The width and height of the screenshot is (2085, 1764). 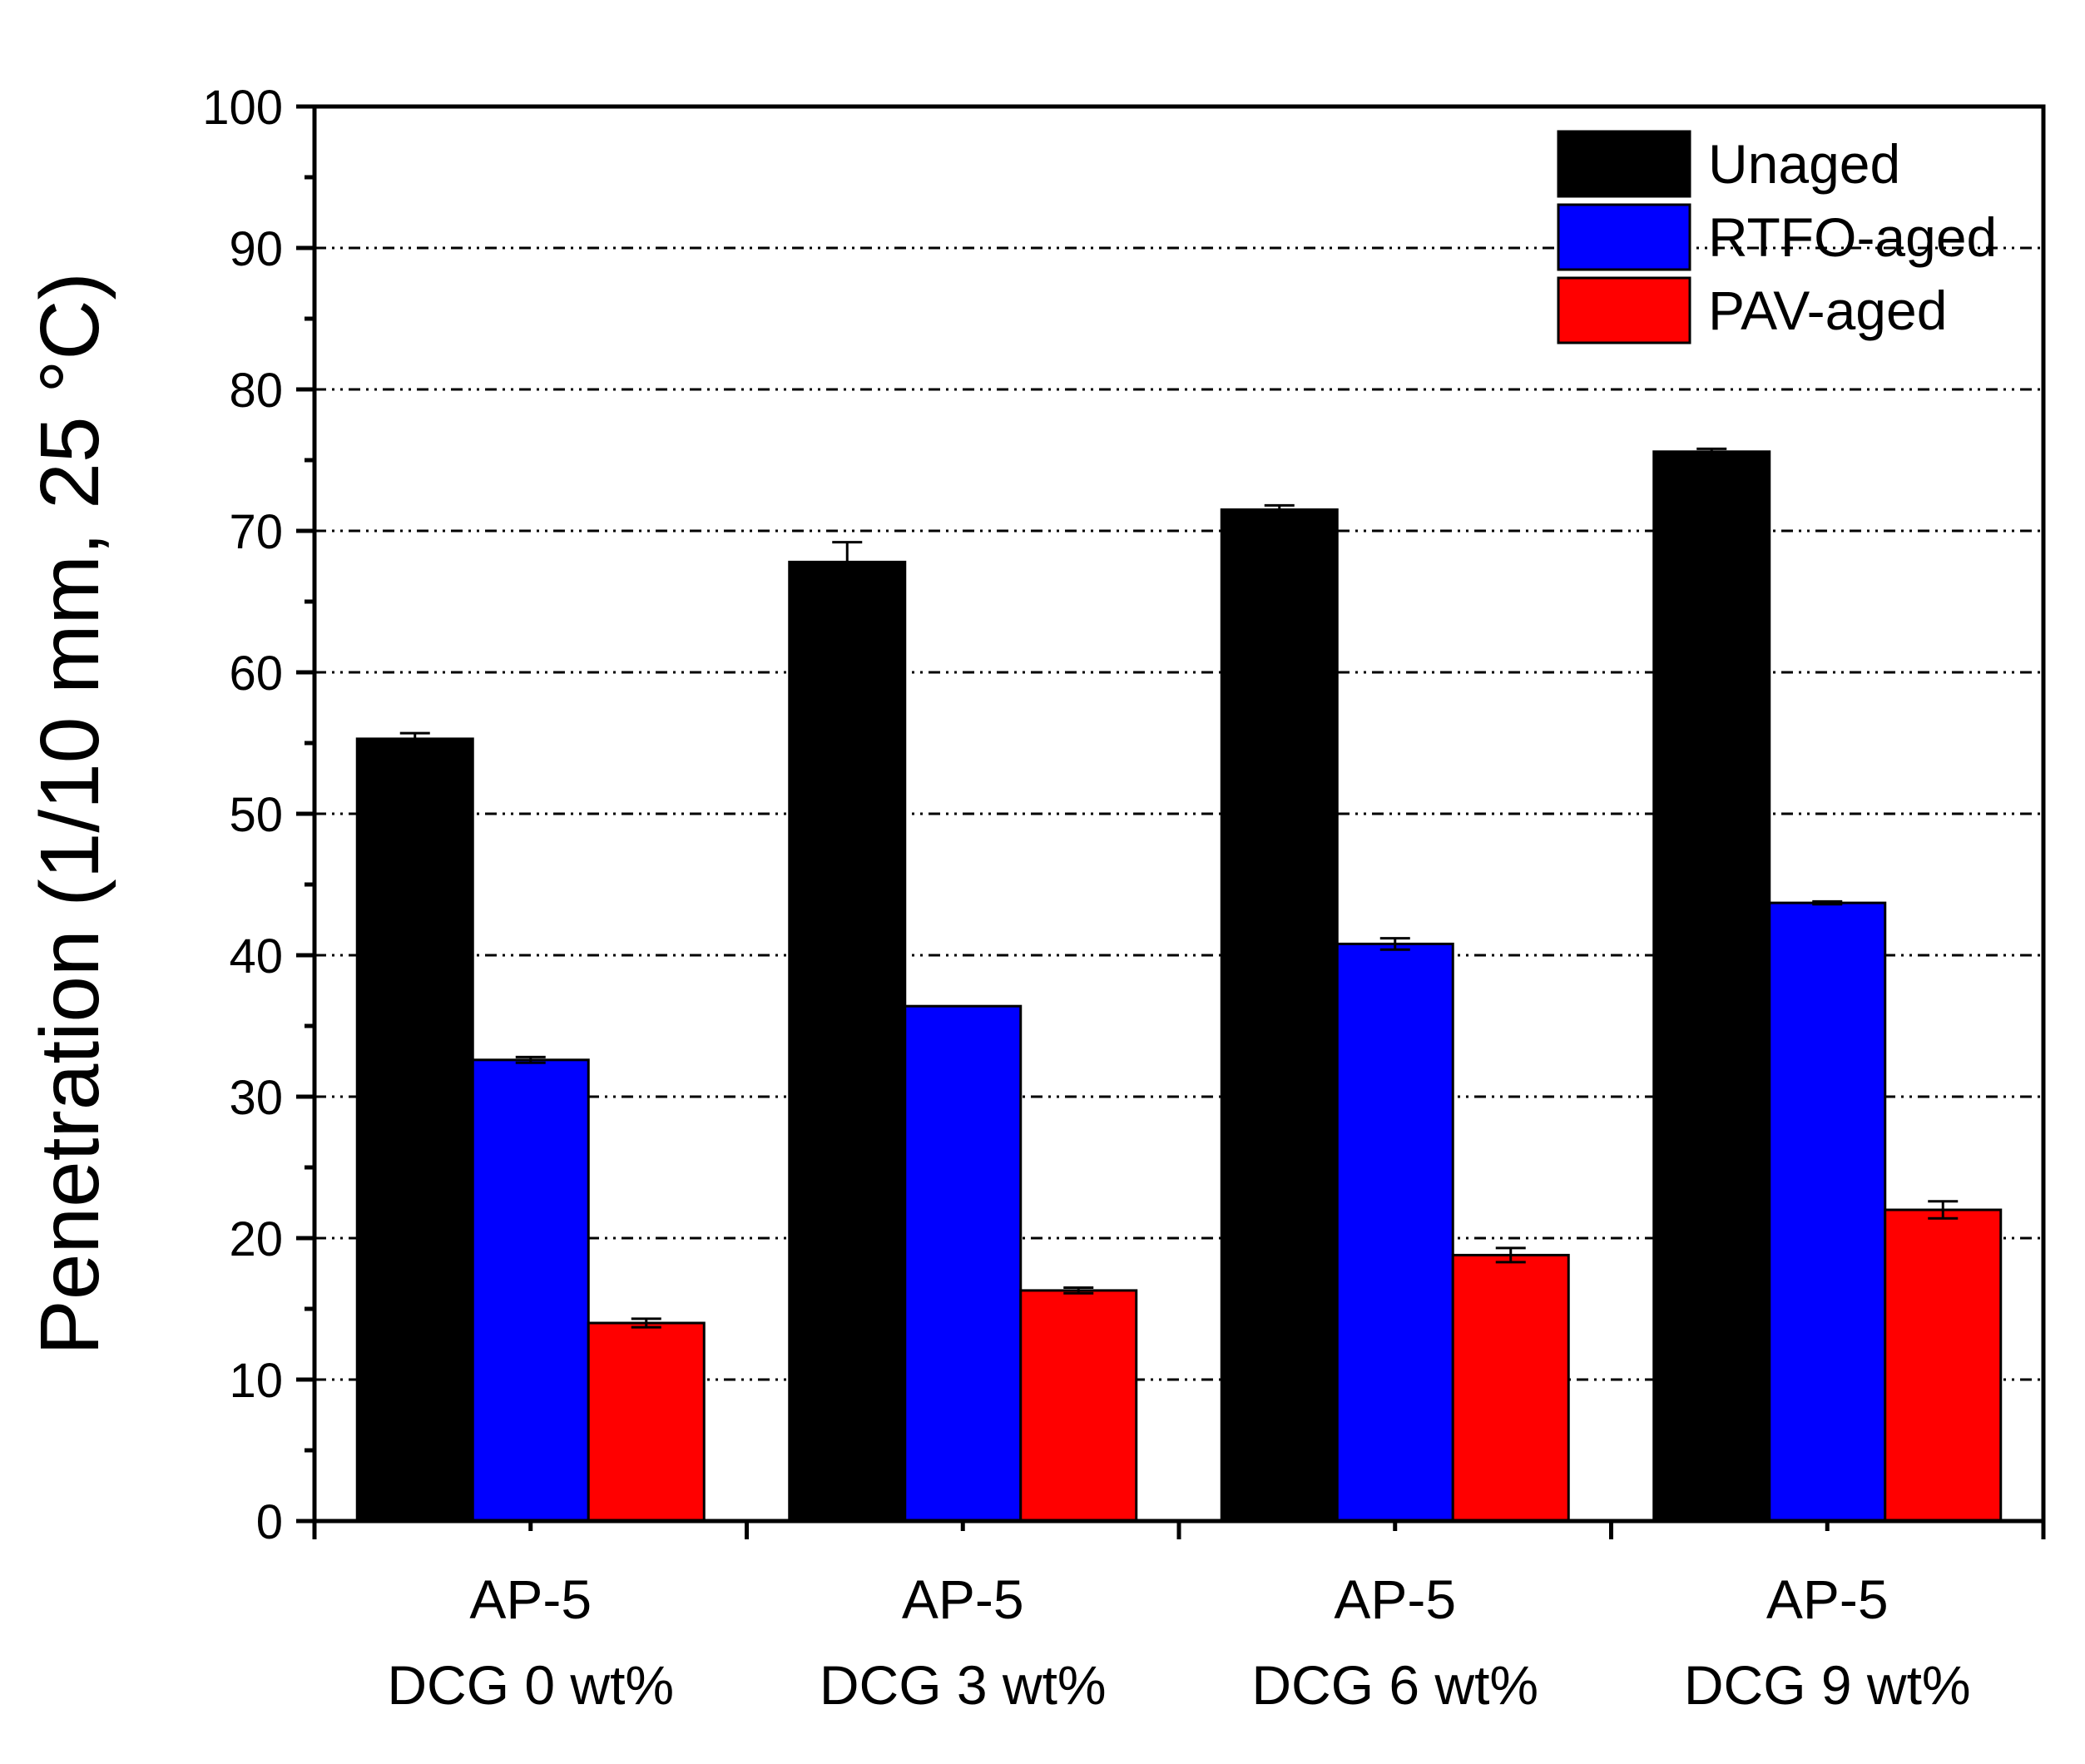 What do you see at coordinates (1827, 311) in the screenshot?
I see `legend-label: PAV-aged` at bounding box center [1827, 311].